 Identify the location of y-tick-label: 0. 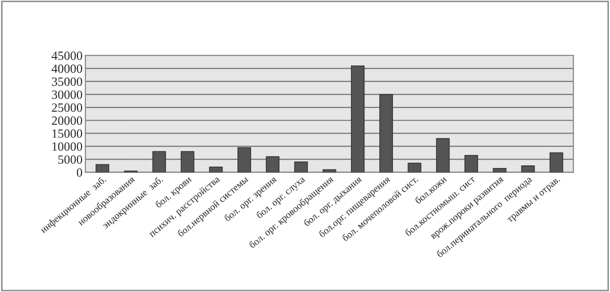
(79, 172).